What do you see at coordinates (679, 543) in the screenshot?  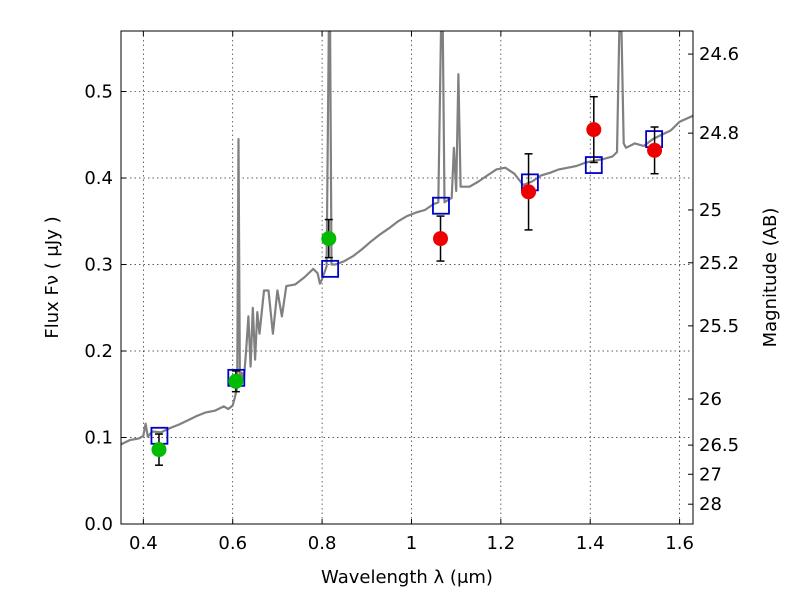 I see `x-tick-label: 1.6` at bounding box center [679, 543].